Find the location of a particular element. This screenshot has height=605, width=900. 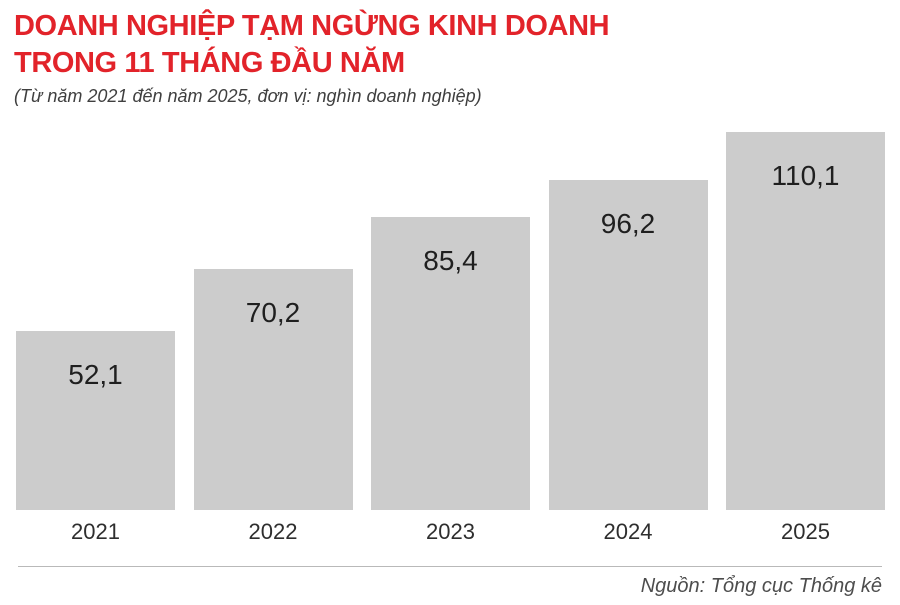

bar-2022: 70,2 is located at coordinates (273, 389).